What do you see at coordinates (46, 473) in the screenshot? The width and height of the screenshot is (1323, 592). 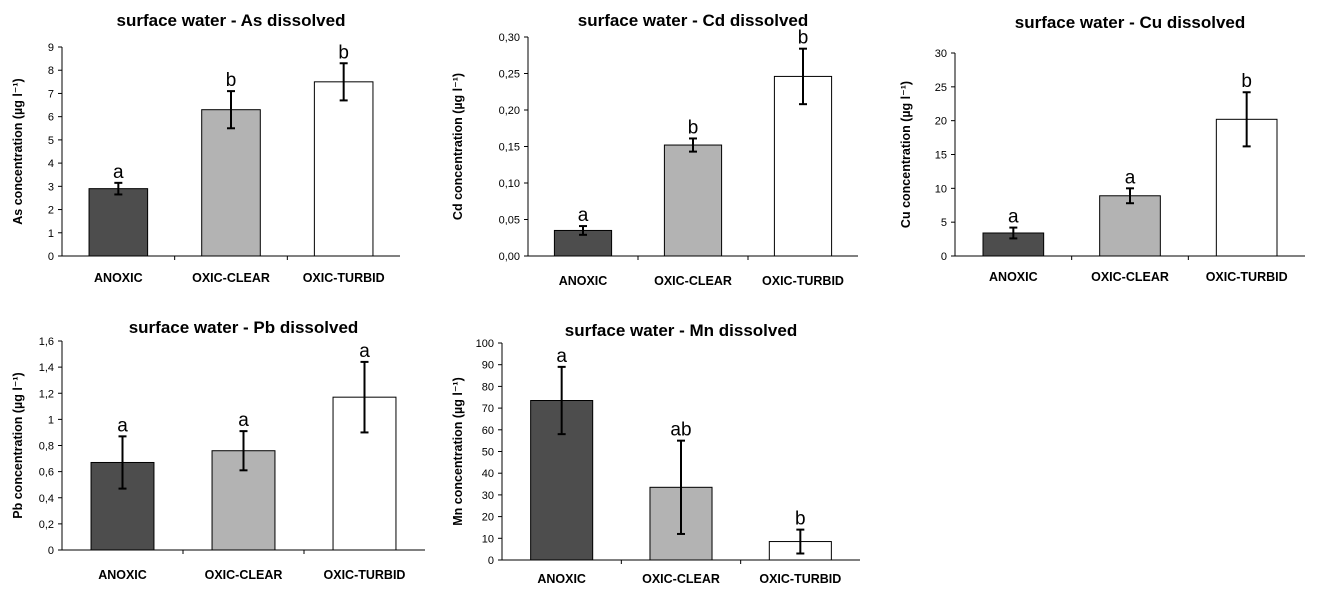 I see `y-tick-label: 0,6` at bounding box center [46, 473].